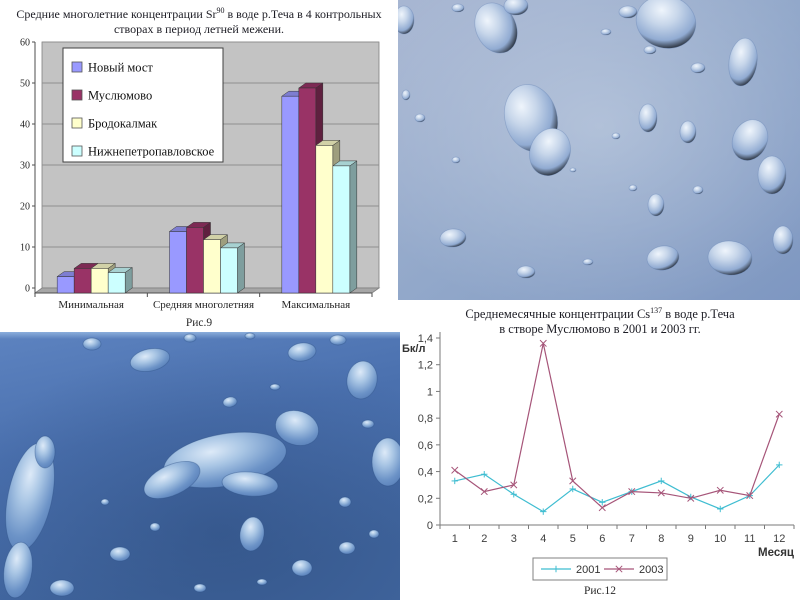 Image resolution: width=800 pixels, height=600 pixels. I want to click on legend-label: Нижнепетропавловское, so click(151, 152).